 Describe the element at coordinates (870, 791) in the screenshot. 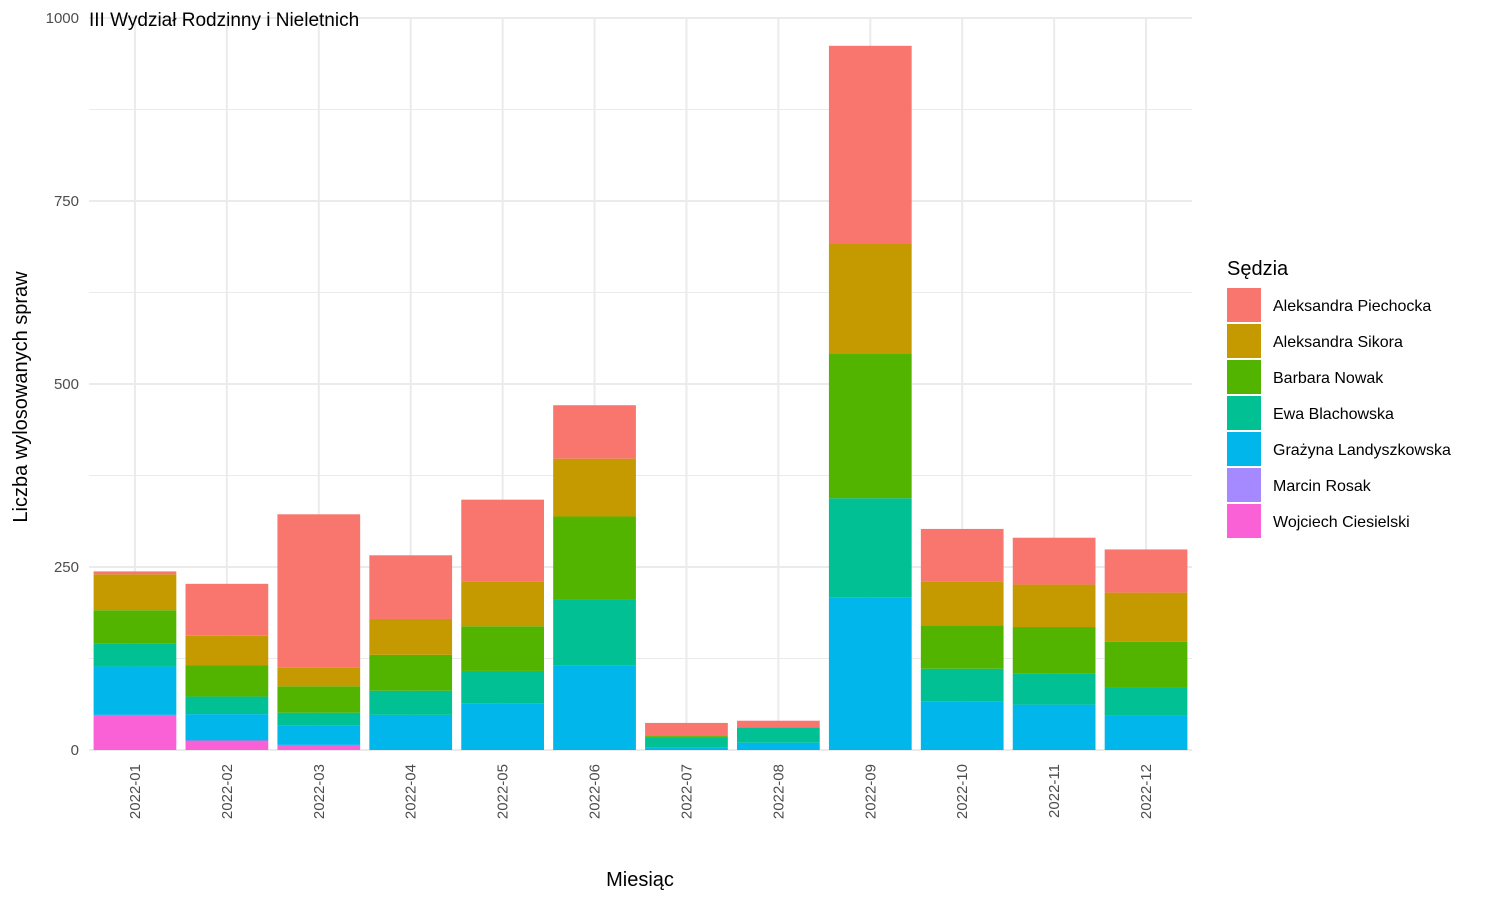

I see `x-tick-label: 2022-09` at that location.